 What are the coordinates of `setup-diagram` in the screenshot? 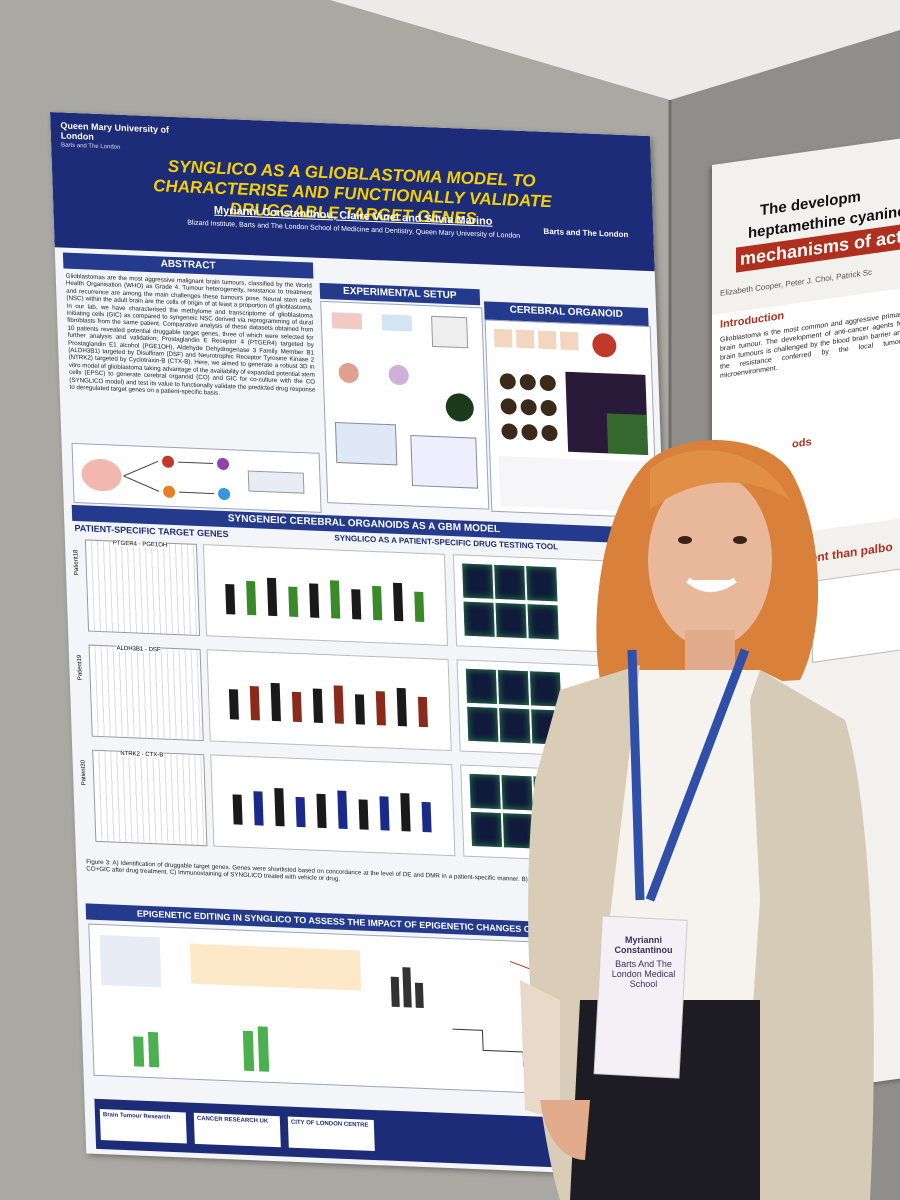 It's located at (405, 400).